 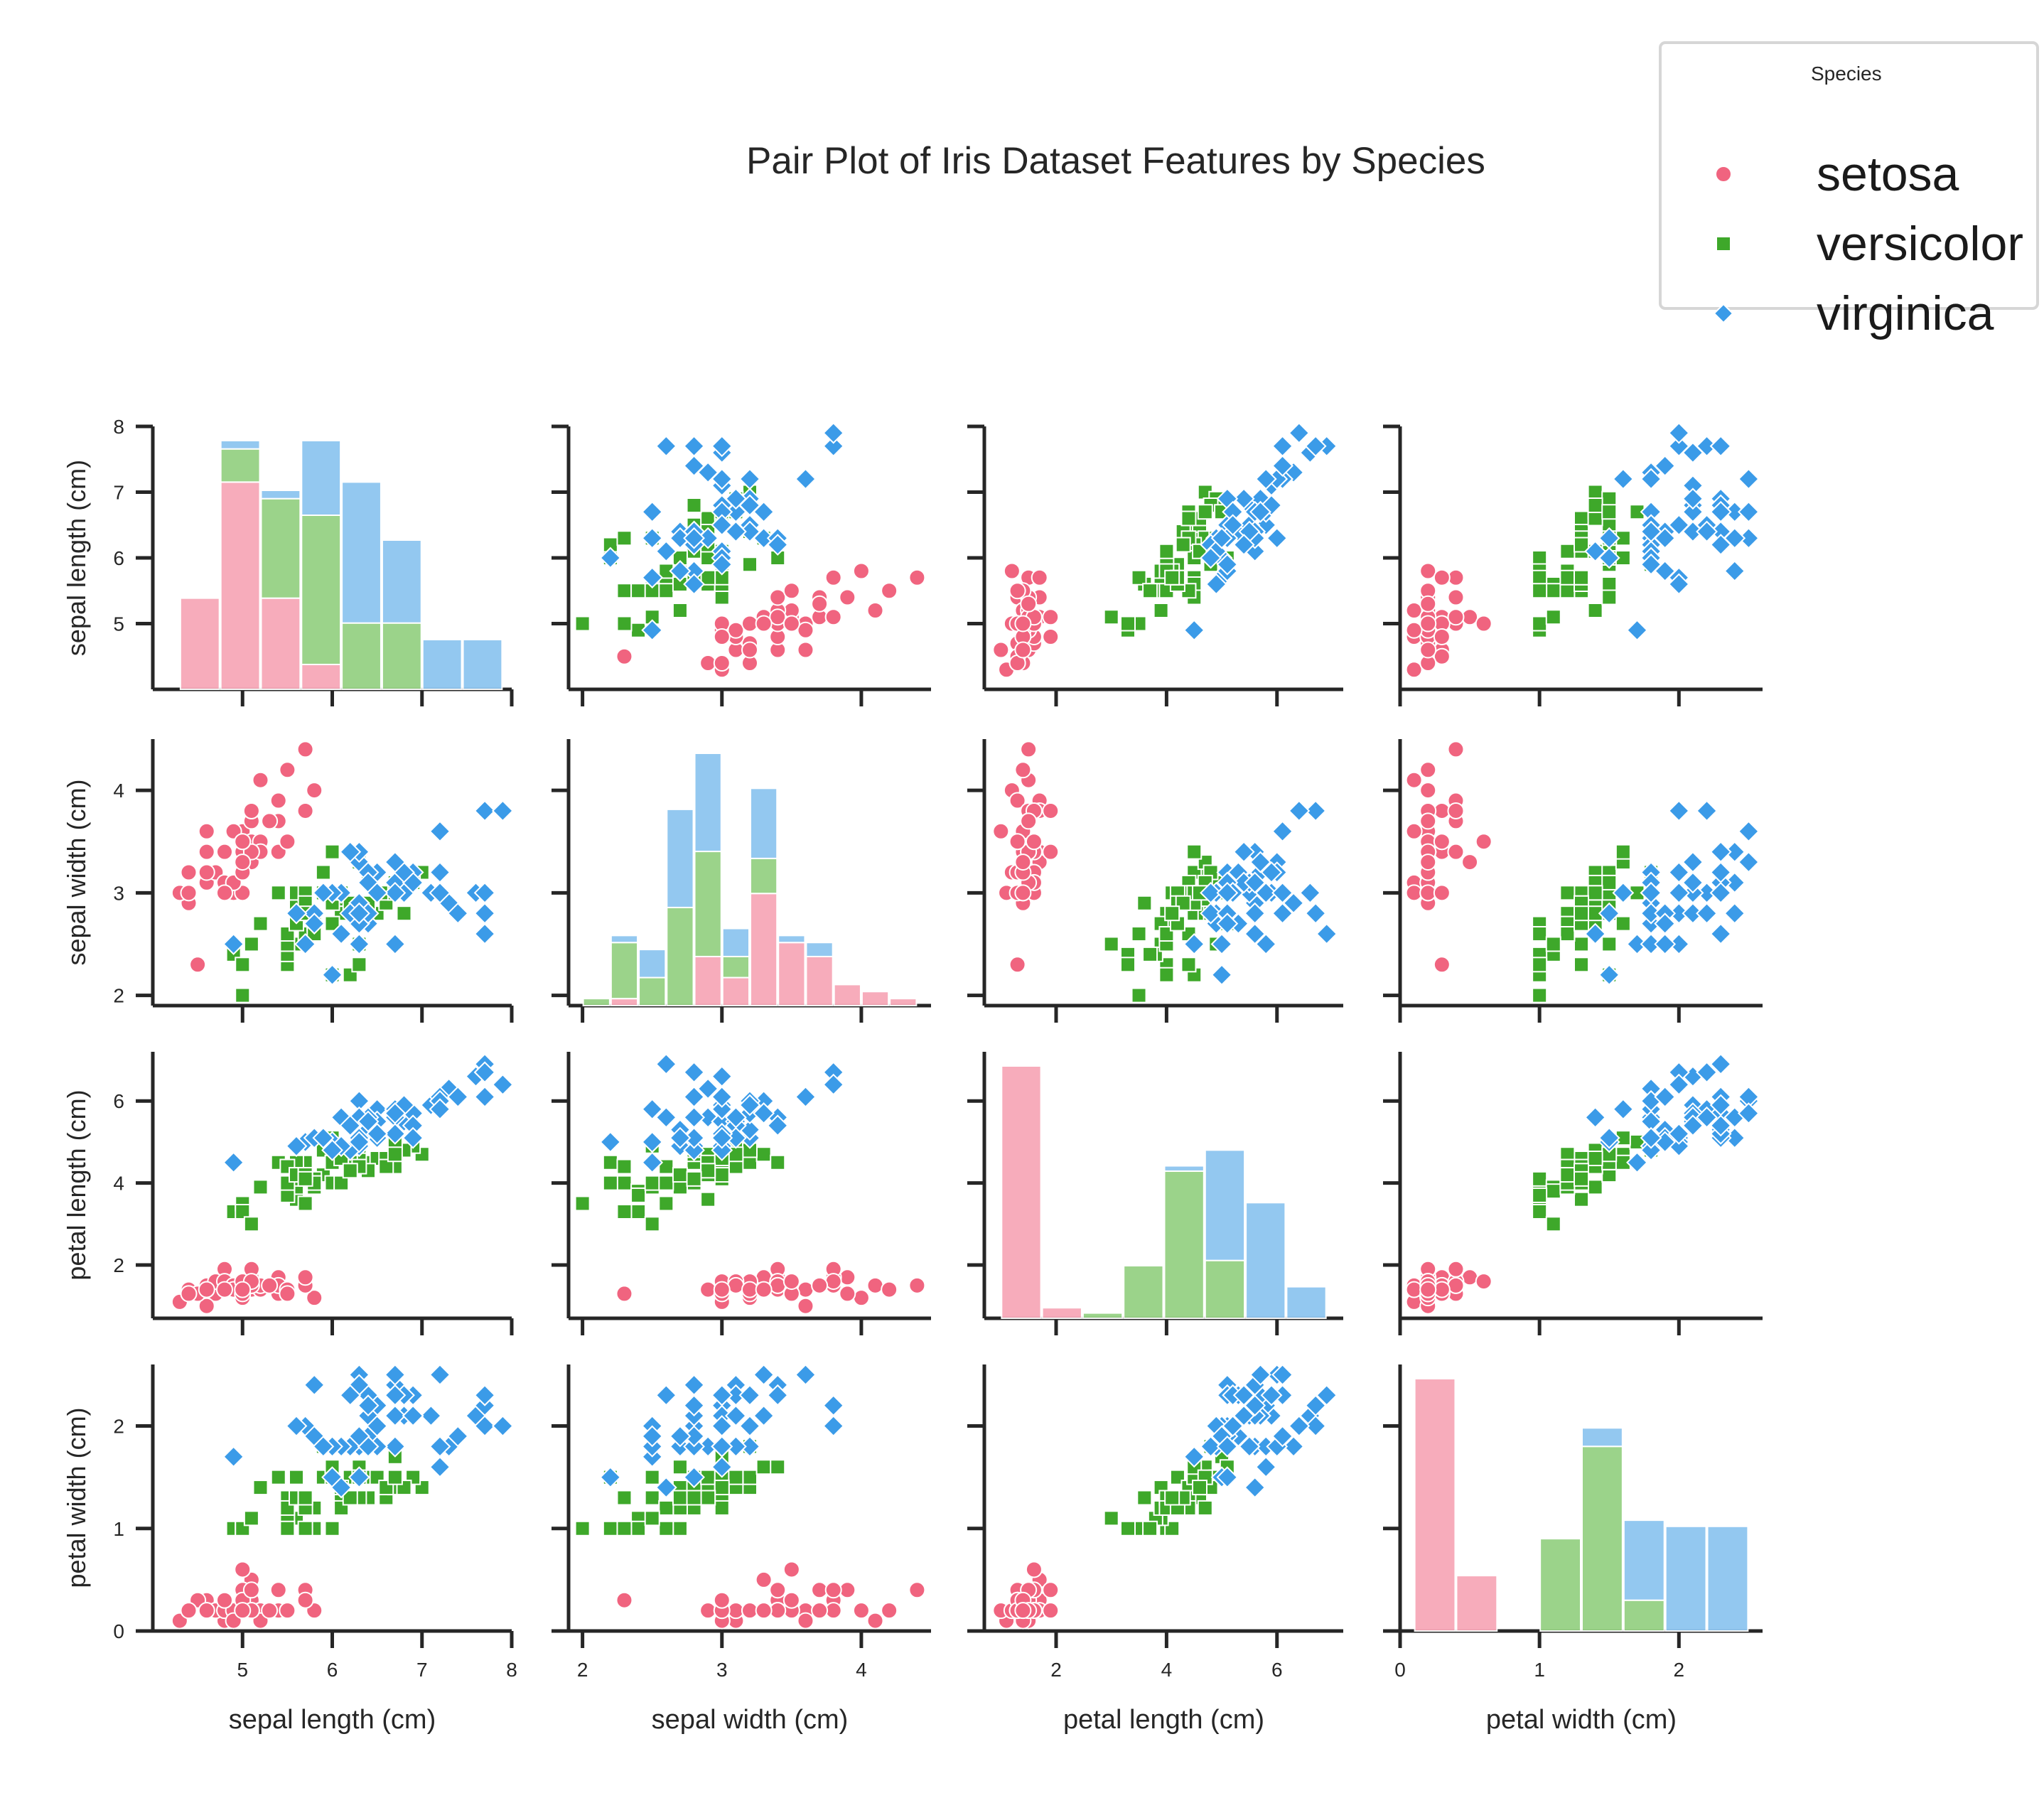 I want to click on y-axis-label-sepal-width-cm: sepal width (cm), so click(x=76, y=872).